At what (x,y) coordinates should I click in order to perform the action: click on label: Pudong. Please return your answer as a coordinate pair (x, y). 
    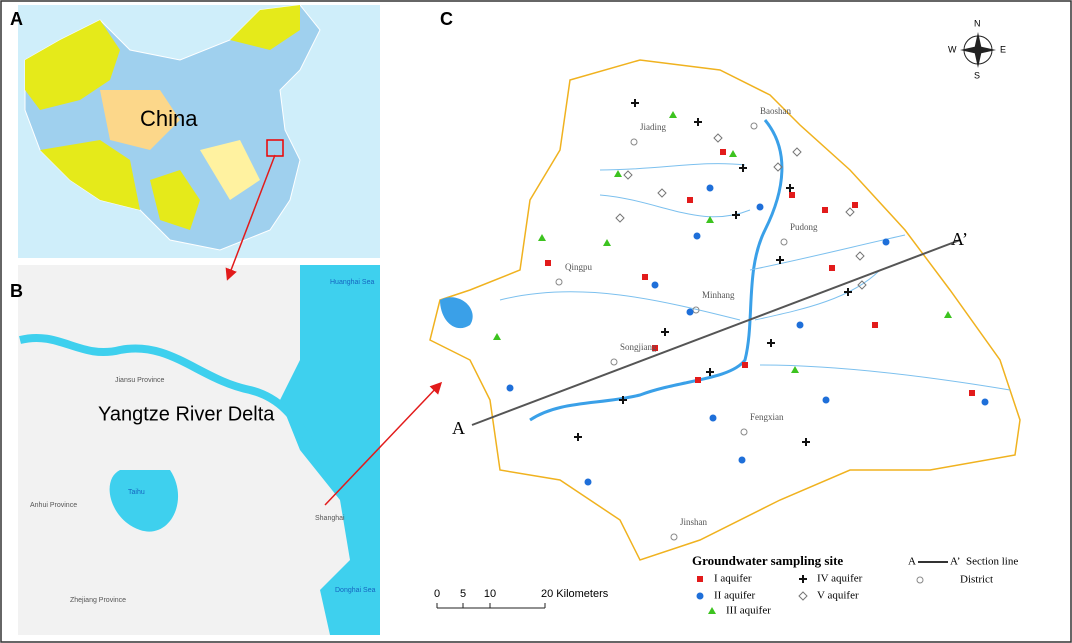
    Looking at the image, I should click on (804, 227).